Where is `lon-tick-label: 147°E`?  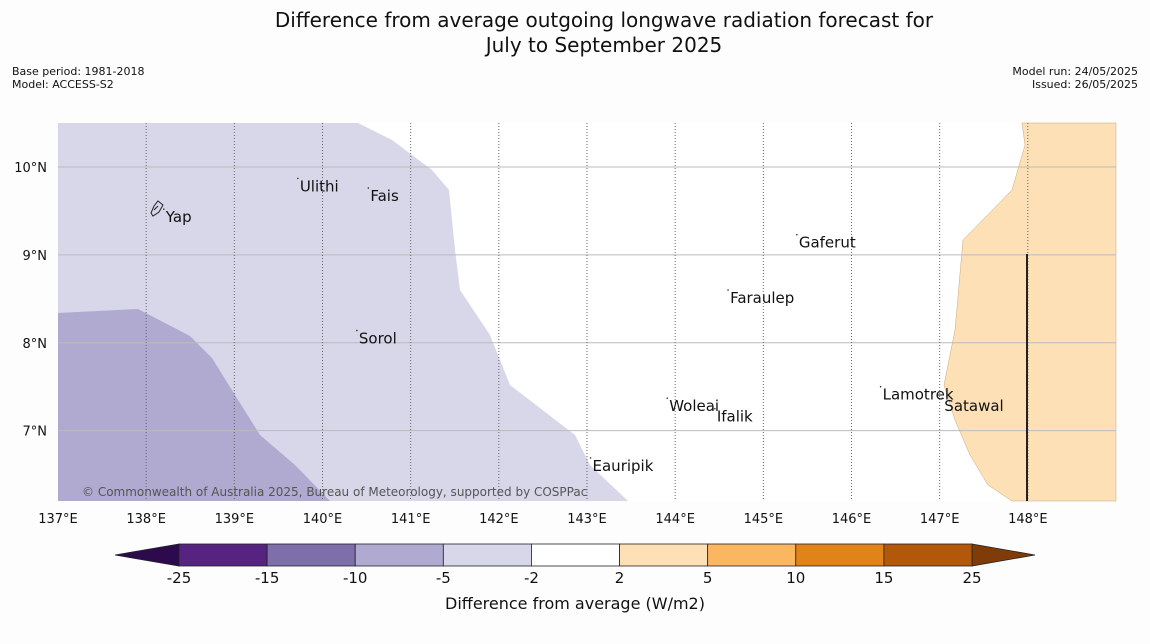
lon-tick-label: 147°E is located at coordinates (940, 519).